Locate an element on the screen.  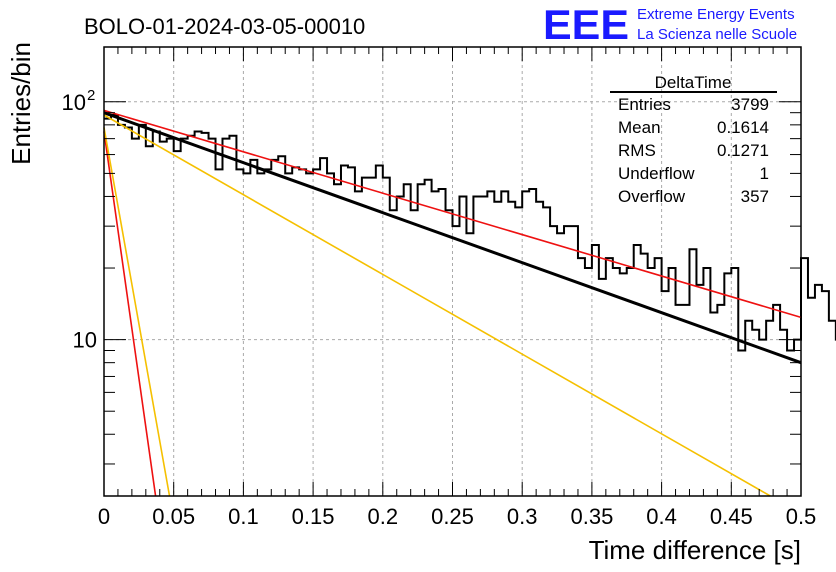
x-tick-labels: 0 0.05 0.1 0.15 0.2 0.25 0.3 0.35 0.4 0.45 0.5 is located at coordinates (457, 516).